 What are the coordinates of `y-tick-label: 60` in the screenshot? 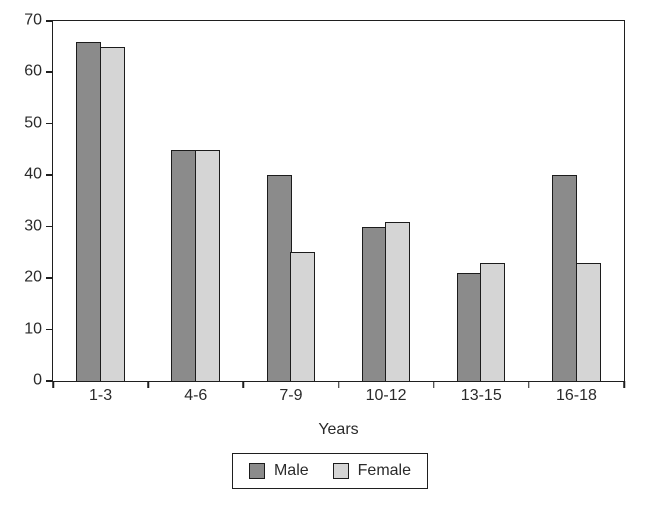 It's located at (33, 72).